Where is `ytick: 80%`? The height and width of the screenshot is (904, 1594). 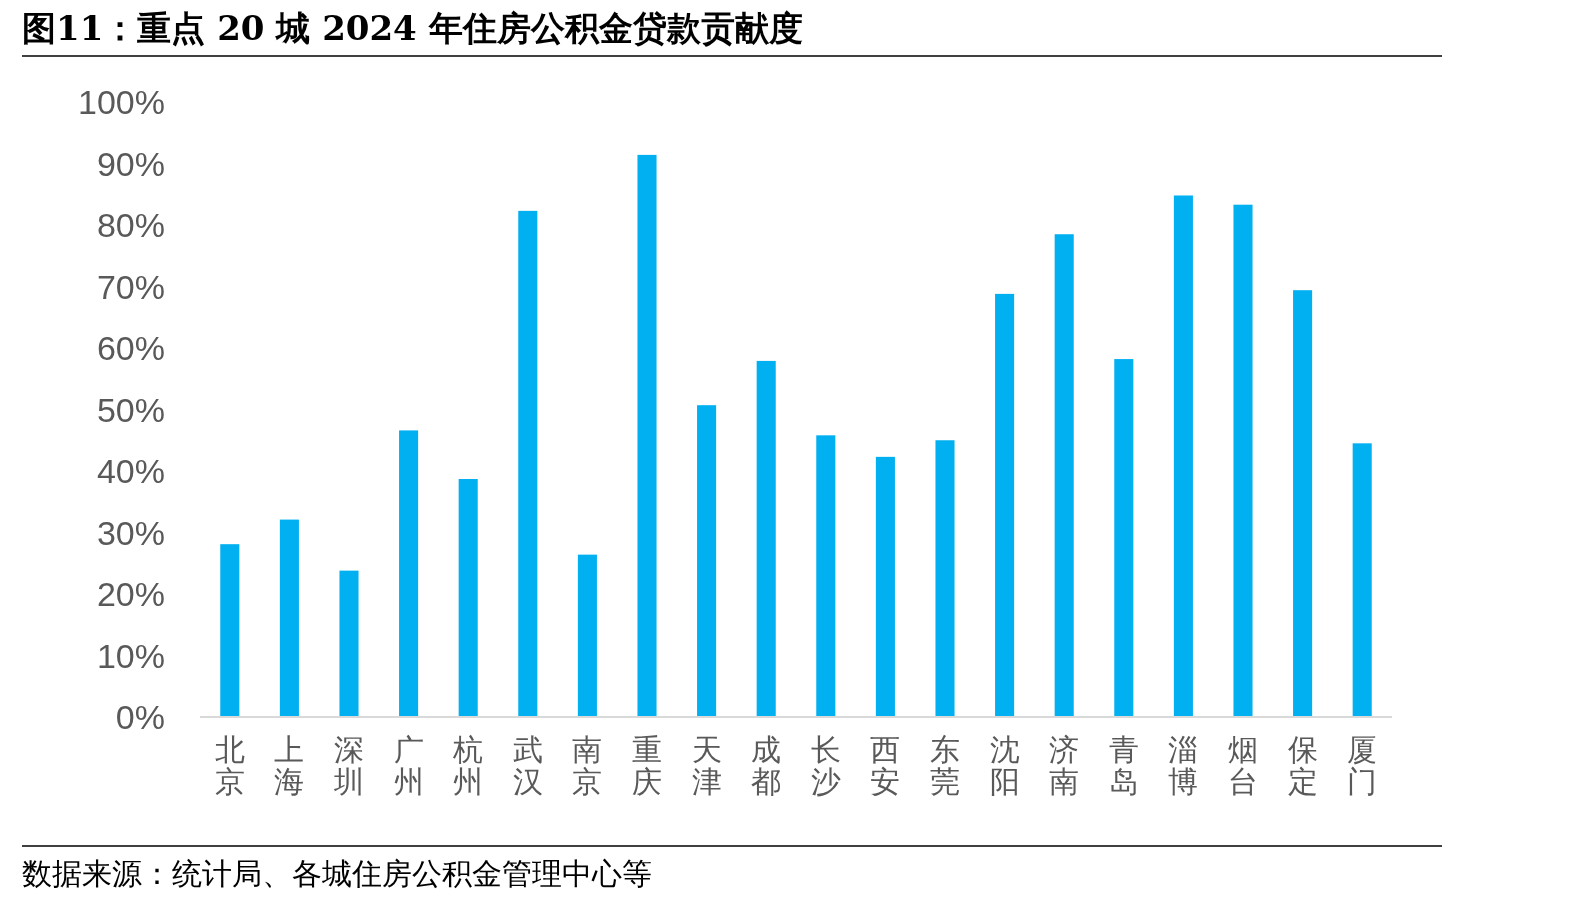
ytick: 80% is located at coordinates (130, 225).